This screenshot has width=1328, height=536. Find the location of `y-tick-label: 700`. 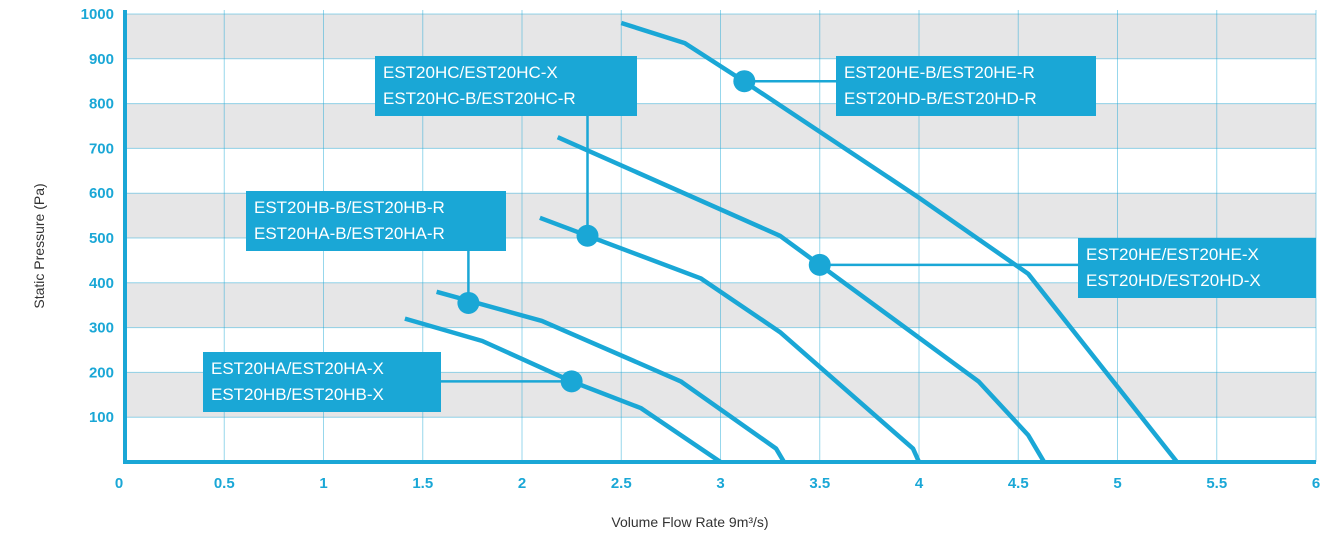

y-tick-label: 700 is located at coordinates (101, 148).